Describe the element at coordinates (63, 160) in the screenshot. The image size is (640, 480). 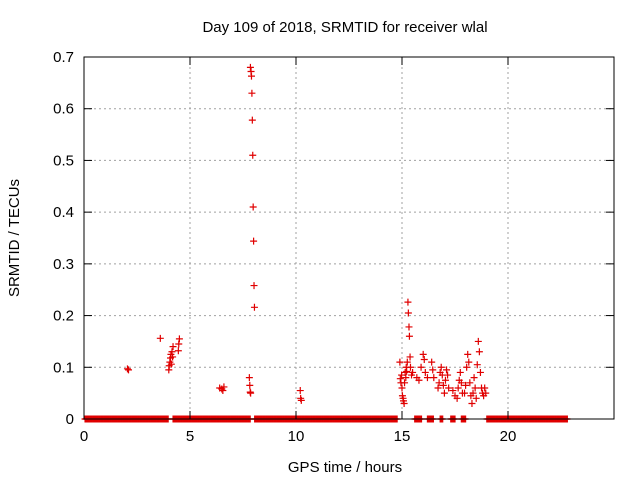
I see `y-tick-label: 0.5` at that location.